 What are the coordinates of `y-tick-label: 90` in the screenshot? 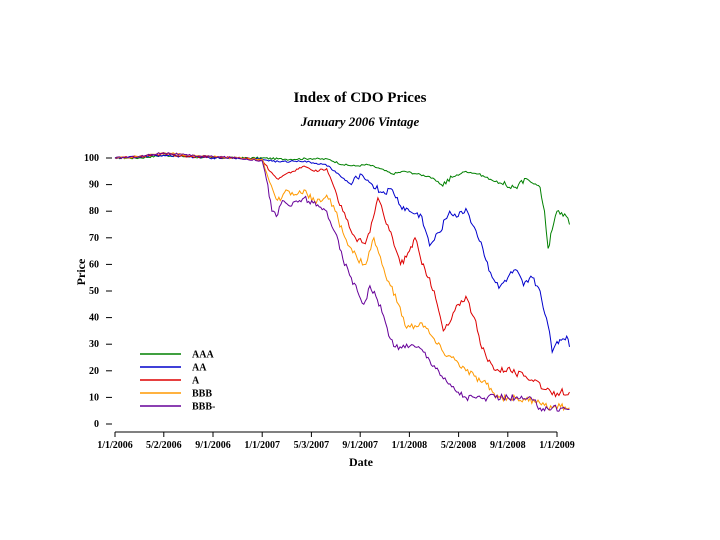 It's located at (94, 185).